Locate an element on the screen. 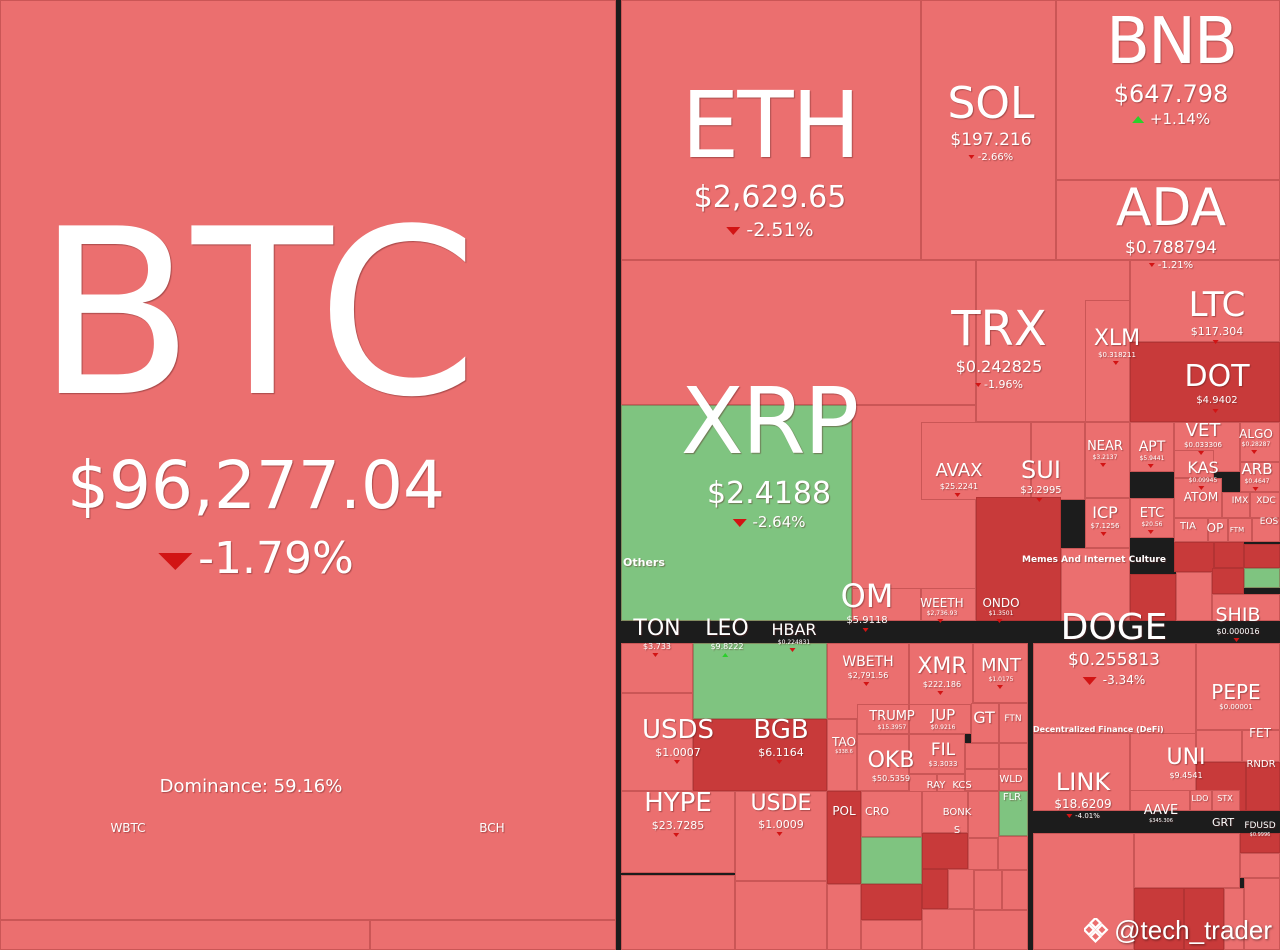 This screenshot has width=1280, height=950. tile-kas is located at coordinates (1194, 464).